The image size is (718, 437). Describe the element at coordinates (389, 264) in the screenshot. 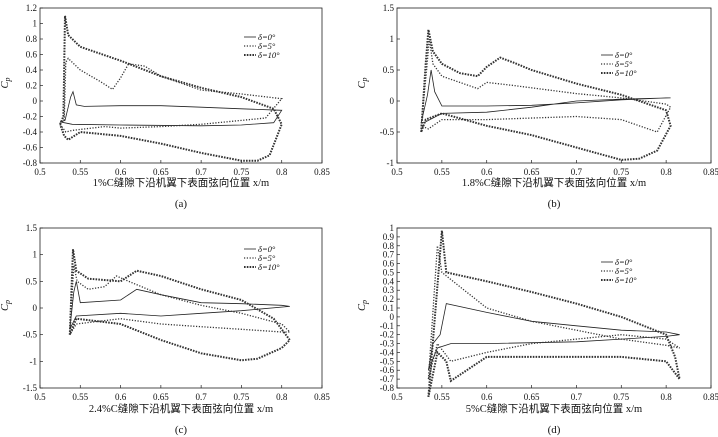

I see `y-tick-label: 0.6` at that location.